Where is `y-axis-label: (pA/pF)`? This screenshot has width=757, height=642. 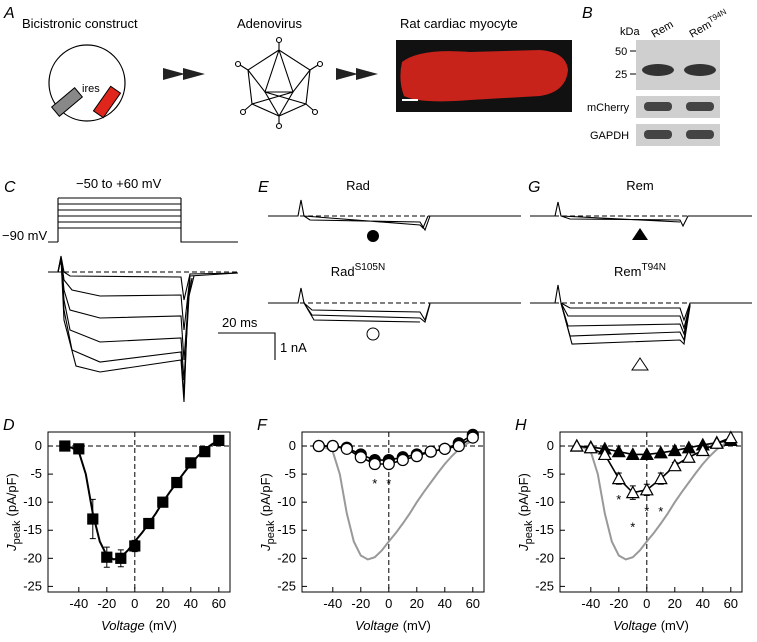 y-axis-label: (pA/pF) is located at coordinates (523, 494).